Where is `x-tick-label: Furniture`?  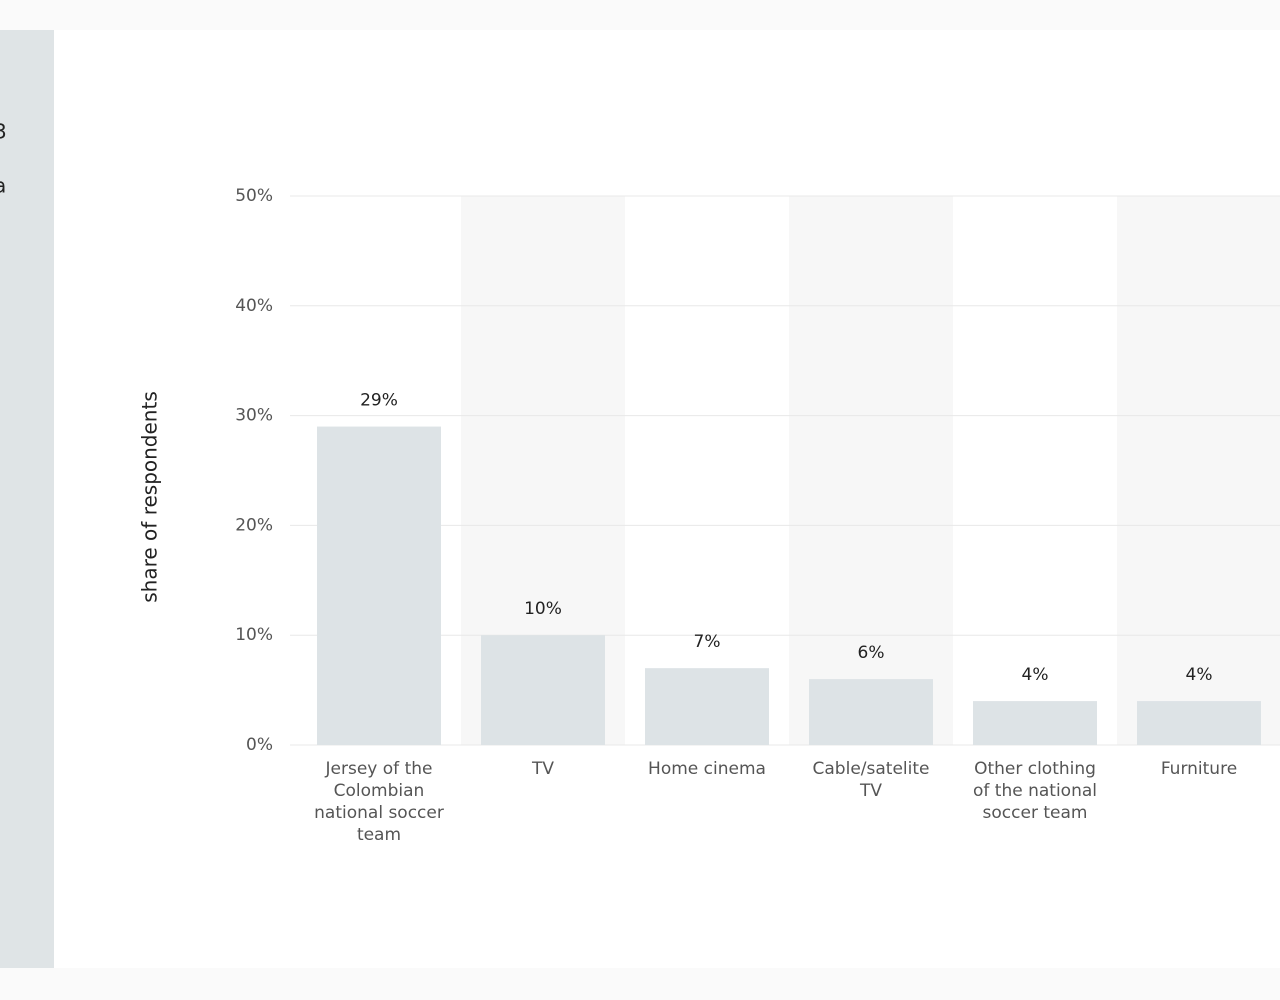 x-tick-label: Furniture is located at coordinates (1199, 769).